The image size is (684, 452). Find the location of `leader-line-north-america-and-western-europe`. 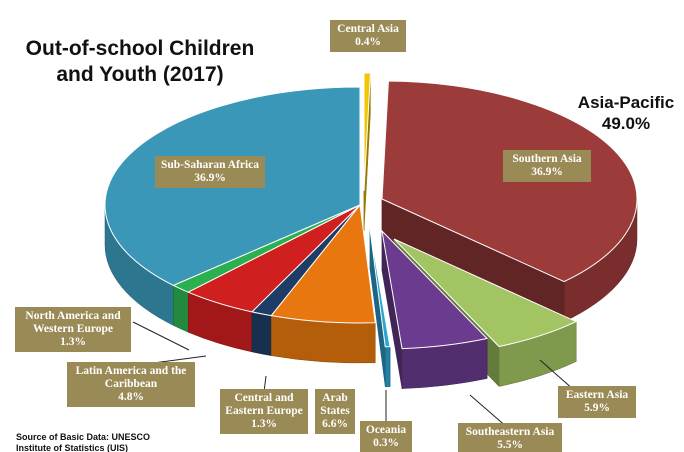

leader-line-north-america-and-western-europe is located at coordinates (161, 336).